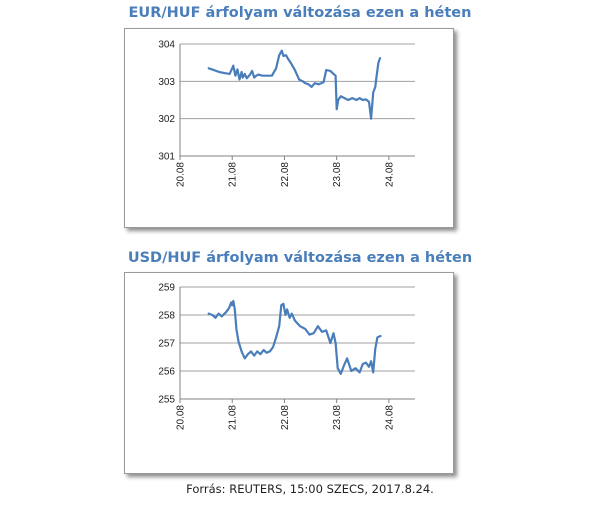 The height and width of the screenshot is (507, 600). I want to click on eurhuf-ytick-label: 304, so click(166, 45).